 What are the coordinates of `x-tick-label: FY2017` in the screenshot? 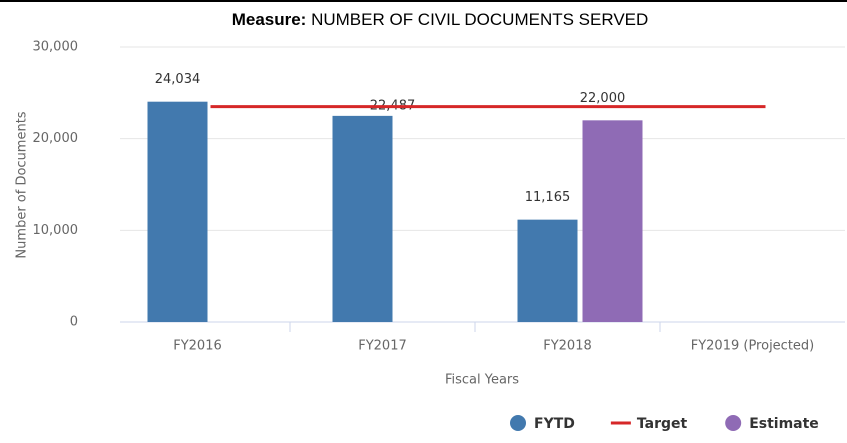 It's located at (382, 346).